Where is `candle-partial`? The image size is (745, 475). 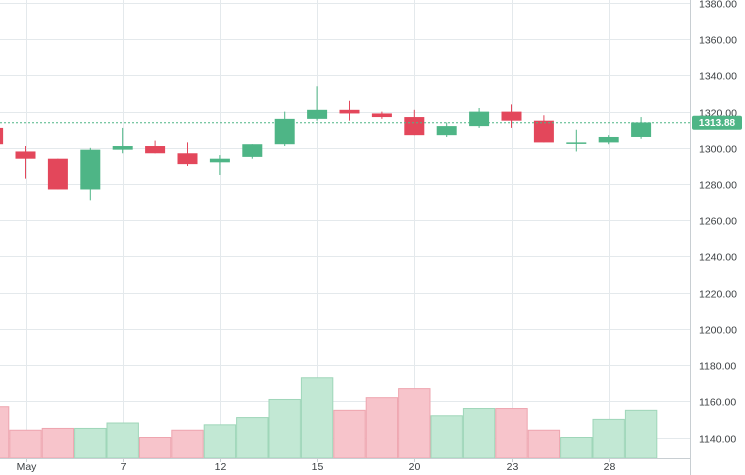 candle-partial is located at coordinates (2, 136).